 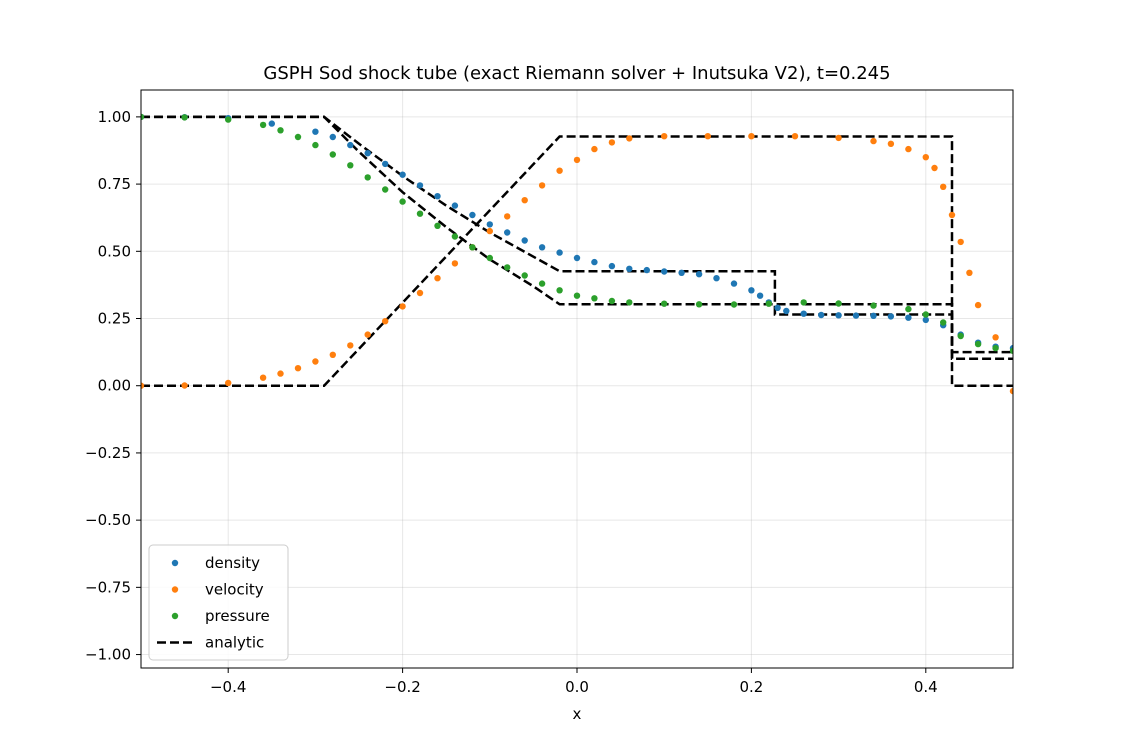 I want to click on x-tick-label: 0.0, so click(x=577, y=687).